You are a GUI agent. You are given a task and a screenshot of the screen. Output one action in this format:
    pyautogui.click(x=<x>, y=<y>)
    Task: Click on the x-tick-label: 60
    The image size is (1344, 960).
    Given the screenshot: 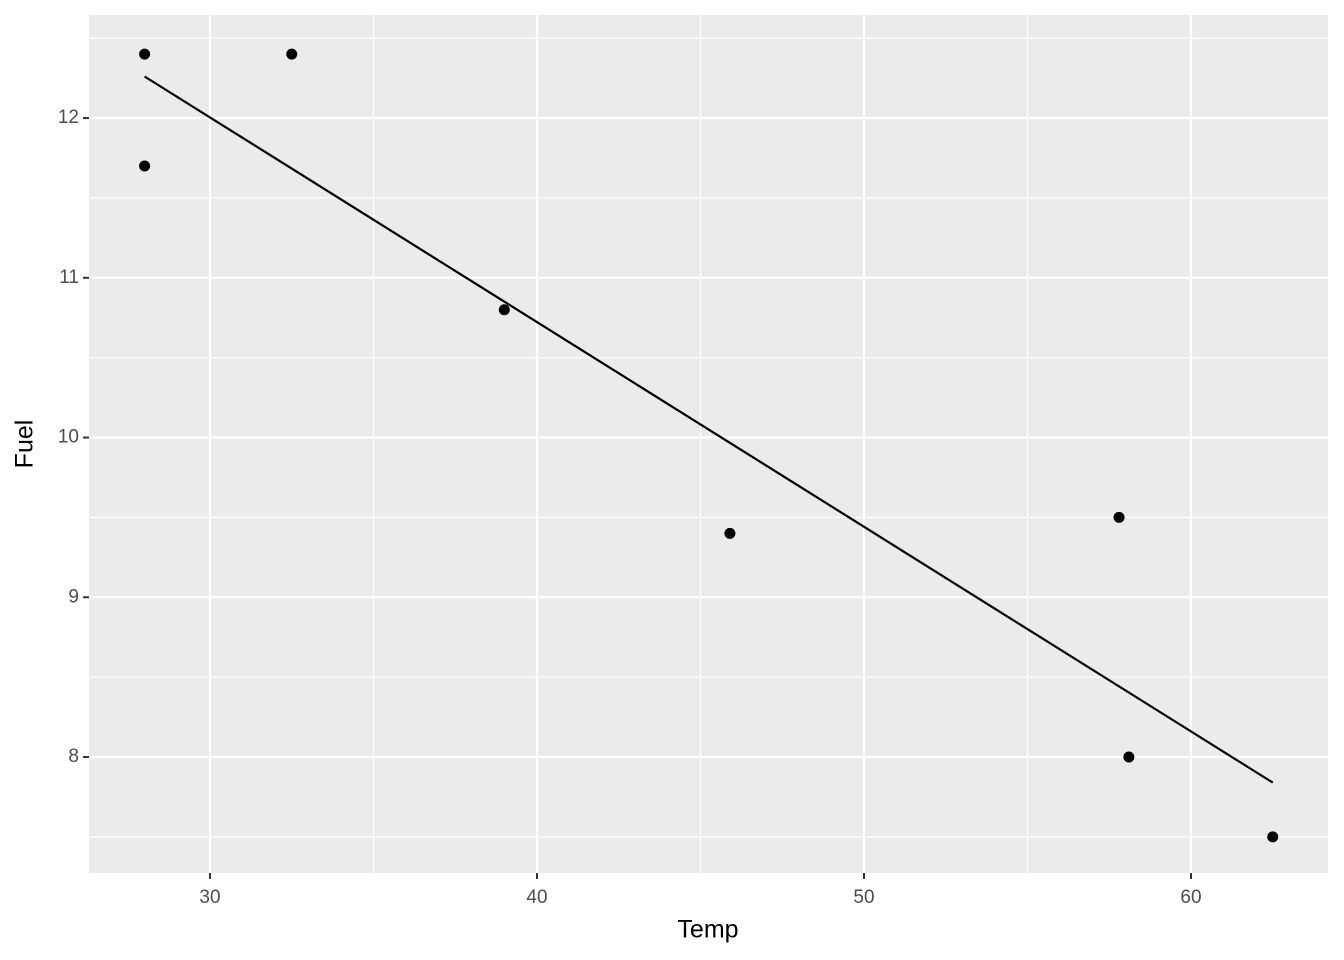 What is the action you would take?
    pyautogui.click(x=1190, y=897)
    